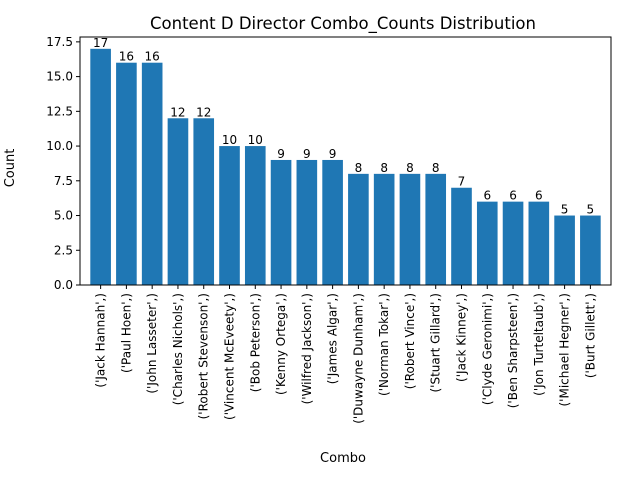 This screenshot has height=484, width=640. What do you see at coordinates (255, 342) in the screenshot?
I see `x-tick-label: ('Bob Peterson',)` at bounding box center [255, 342].